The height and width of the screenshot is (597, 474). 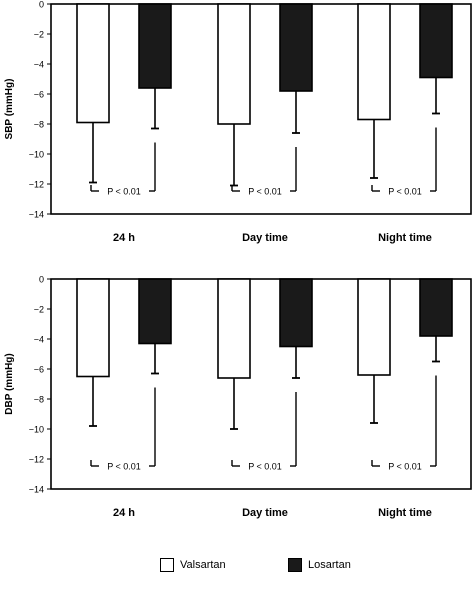 I want to click on legend-swatch-valsartan, so click(x=167, y=565).